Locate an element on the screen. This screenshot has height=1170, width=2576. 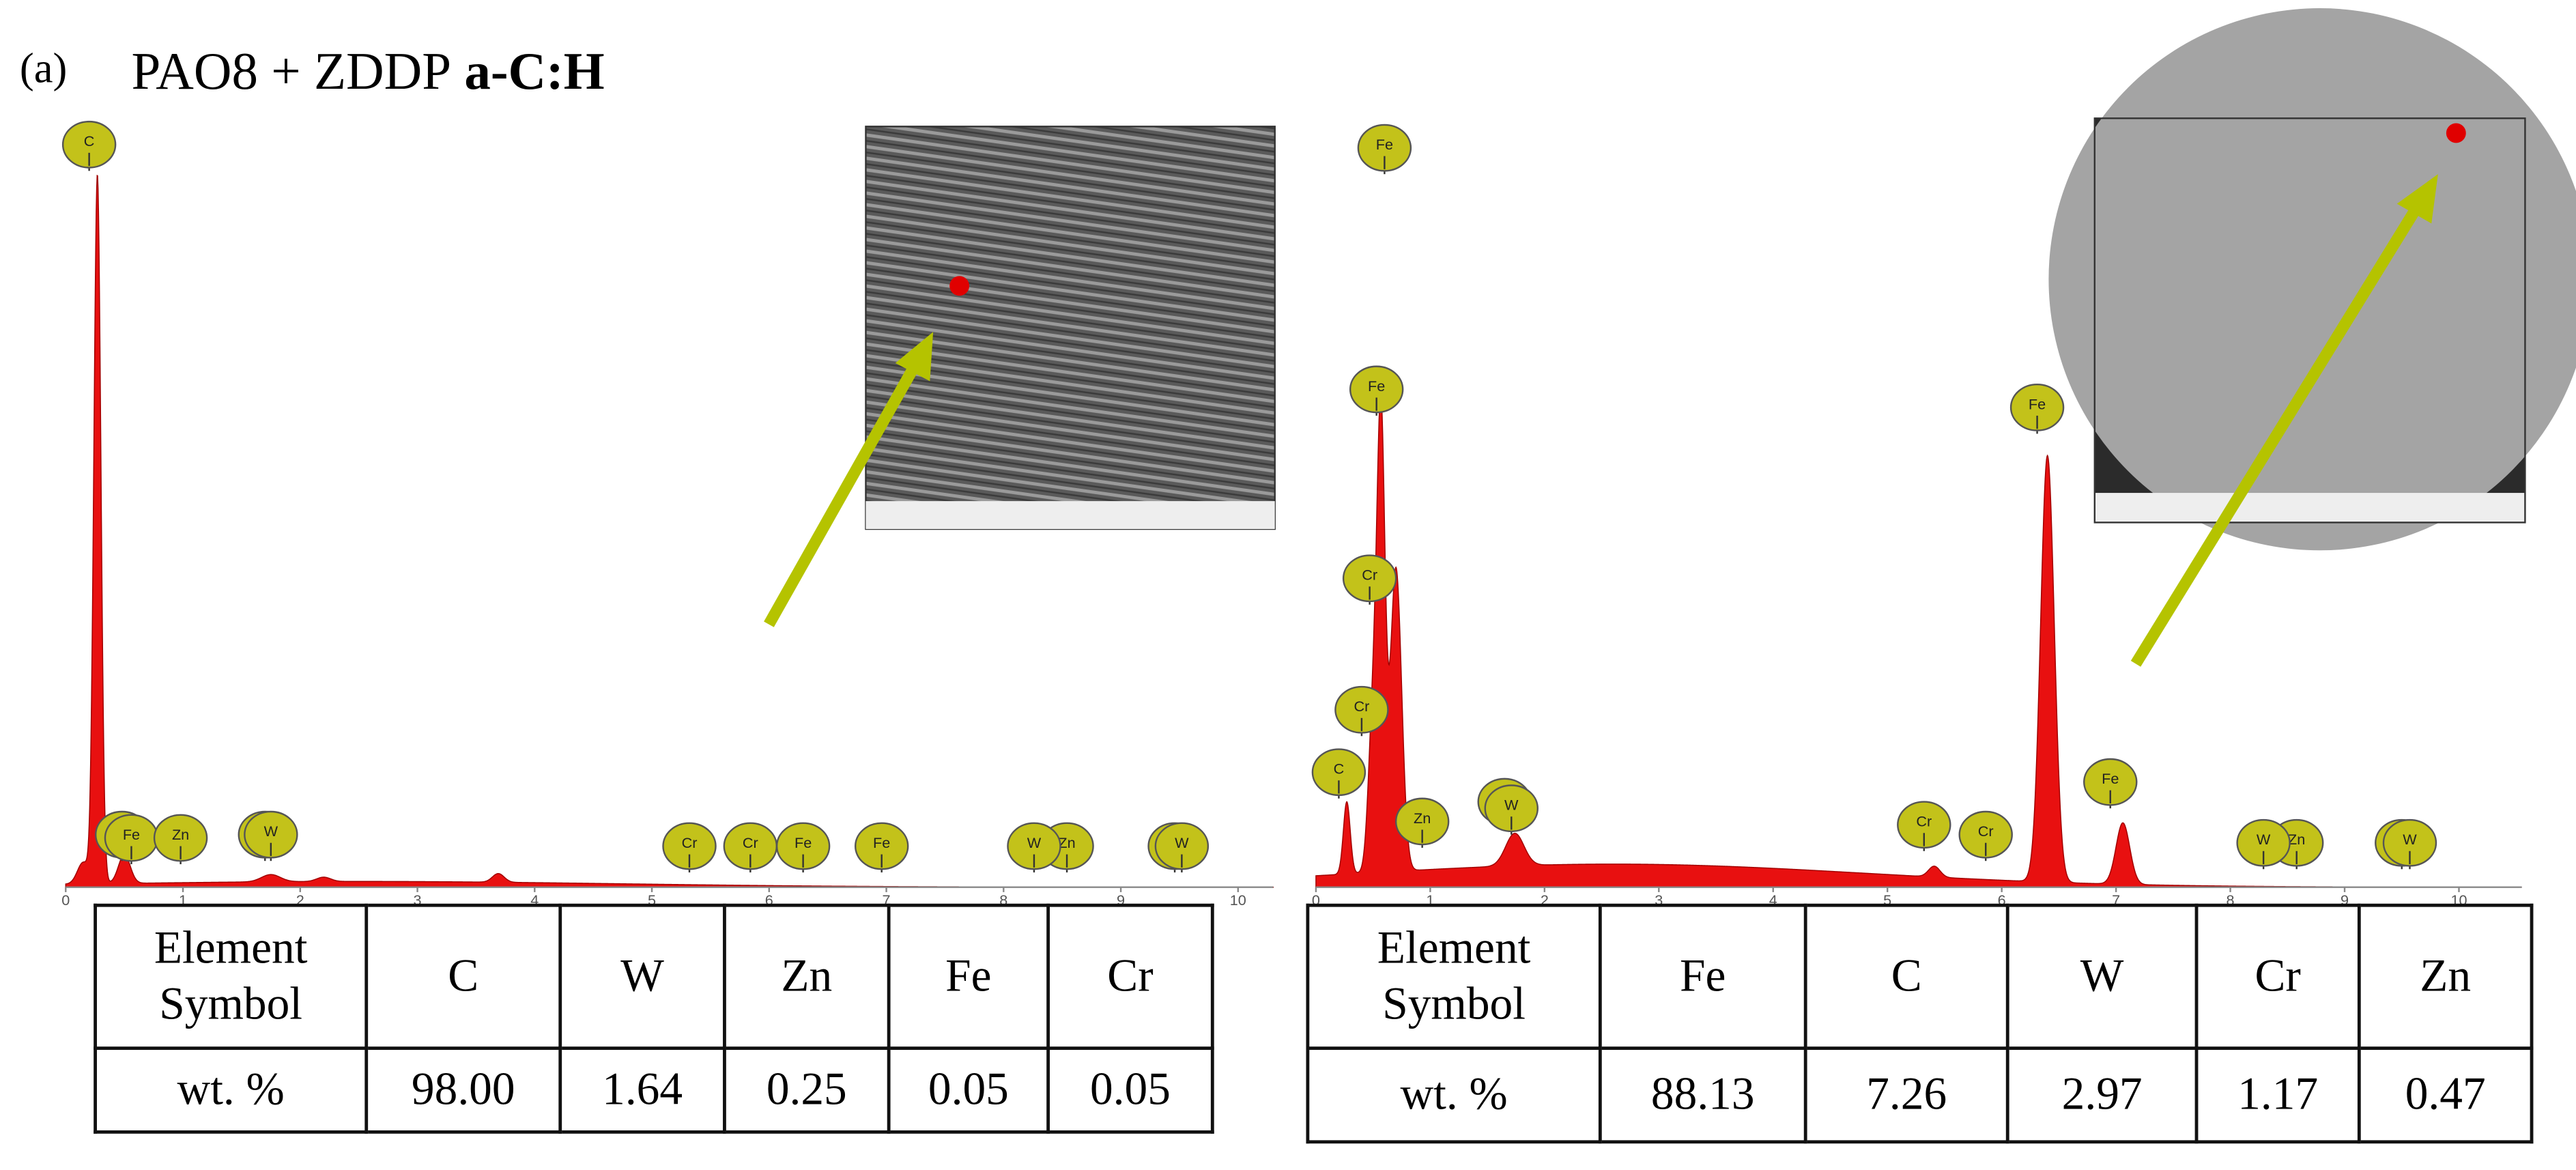
sem-inset is located at coordinates (1070, 328).